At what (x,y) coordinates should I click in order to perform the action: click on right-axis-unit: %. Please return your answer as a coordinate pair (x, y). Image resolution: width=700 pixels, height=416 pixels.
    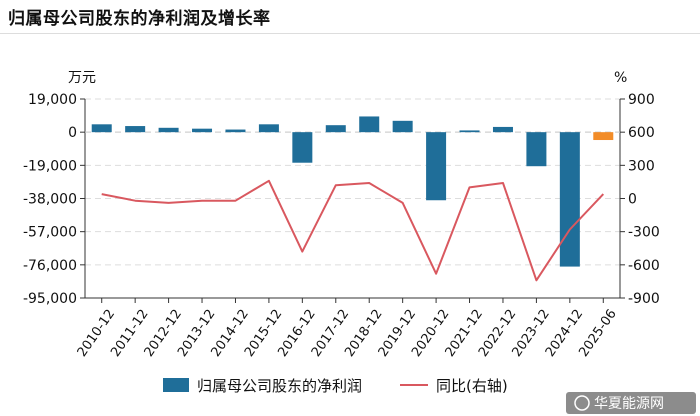
    Looking at the image, I should click on (620, 78).